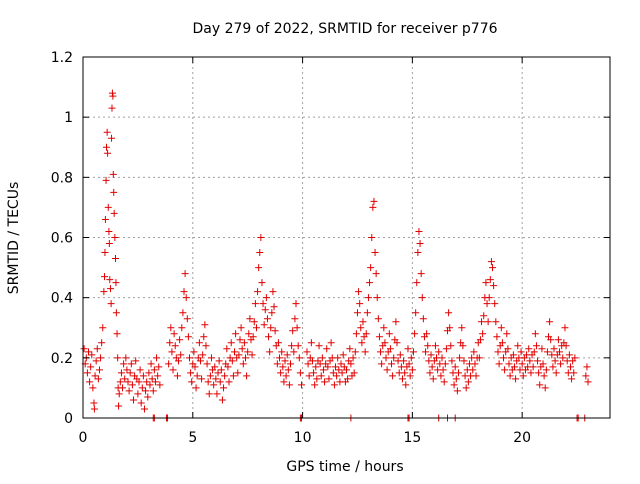 The image size is (640, 484). What do you see at coordinates (62, 239) in the screenshot?
I see `y-tick-label: 0.6` at bounding box center [62, 239].